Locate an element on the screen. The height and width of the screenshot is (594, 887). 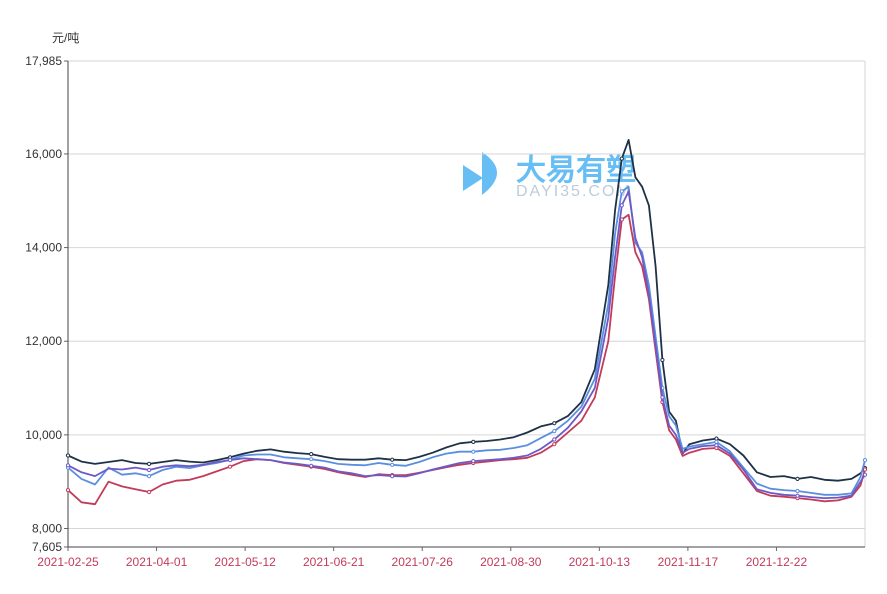
x-tick-label: 2021-11-17 is located at coordinates (688, 562).